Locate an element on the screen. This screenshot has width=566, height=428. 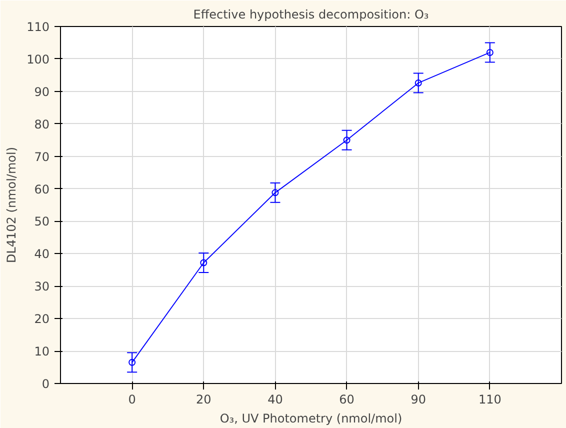
x-tick-label: 110 is located at coordinates (490, 399).